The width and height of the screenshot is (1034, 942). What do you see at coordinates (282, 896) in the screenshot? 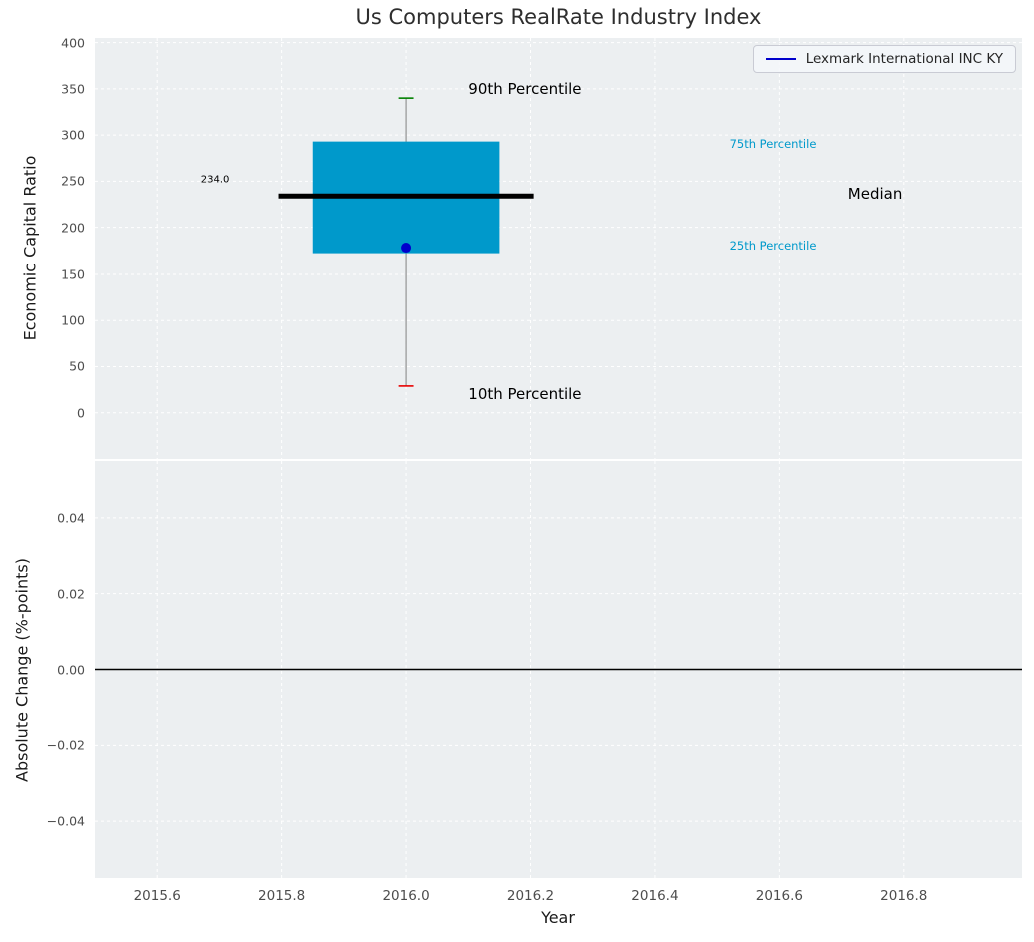
I see `x-tick-label: 2015.8` at bounding box center [282, 896].